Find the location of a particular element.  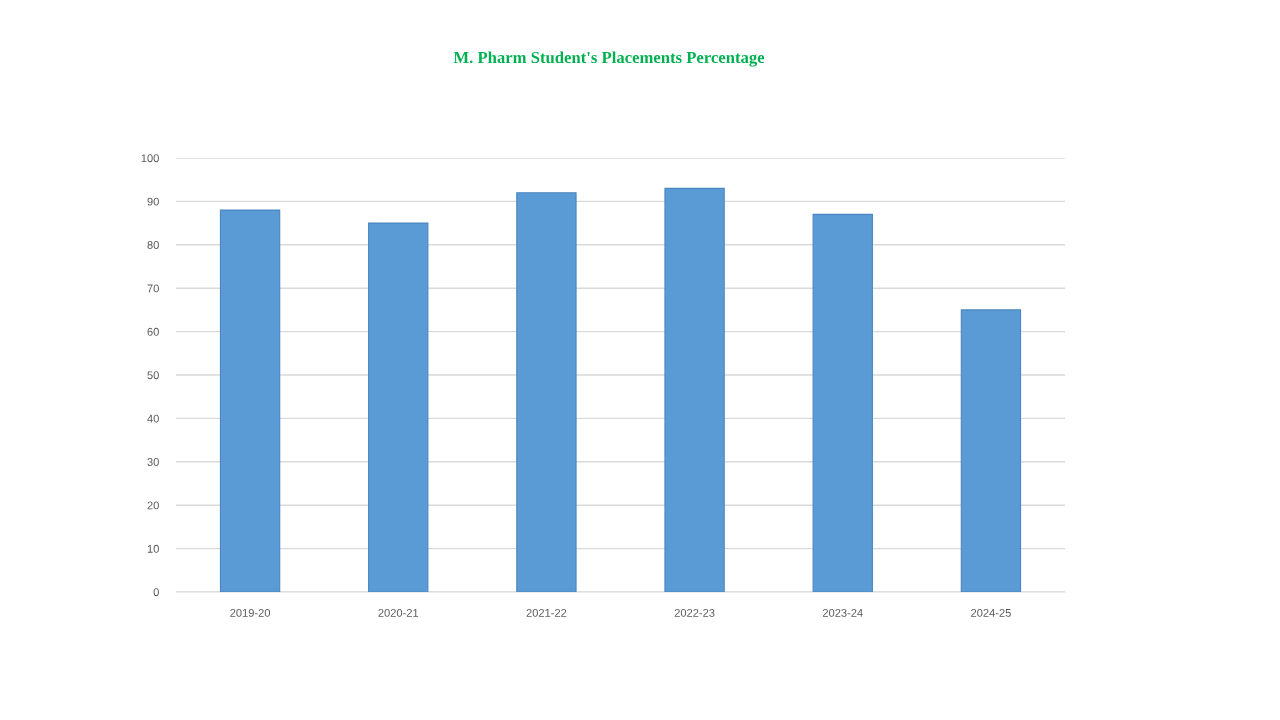

x-tick-label: 2020-21 is located at coordinates (398, 612).